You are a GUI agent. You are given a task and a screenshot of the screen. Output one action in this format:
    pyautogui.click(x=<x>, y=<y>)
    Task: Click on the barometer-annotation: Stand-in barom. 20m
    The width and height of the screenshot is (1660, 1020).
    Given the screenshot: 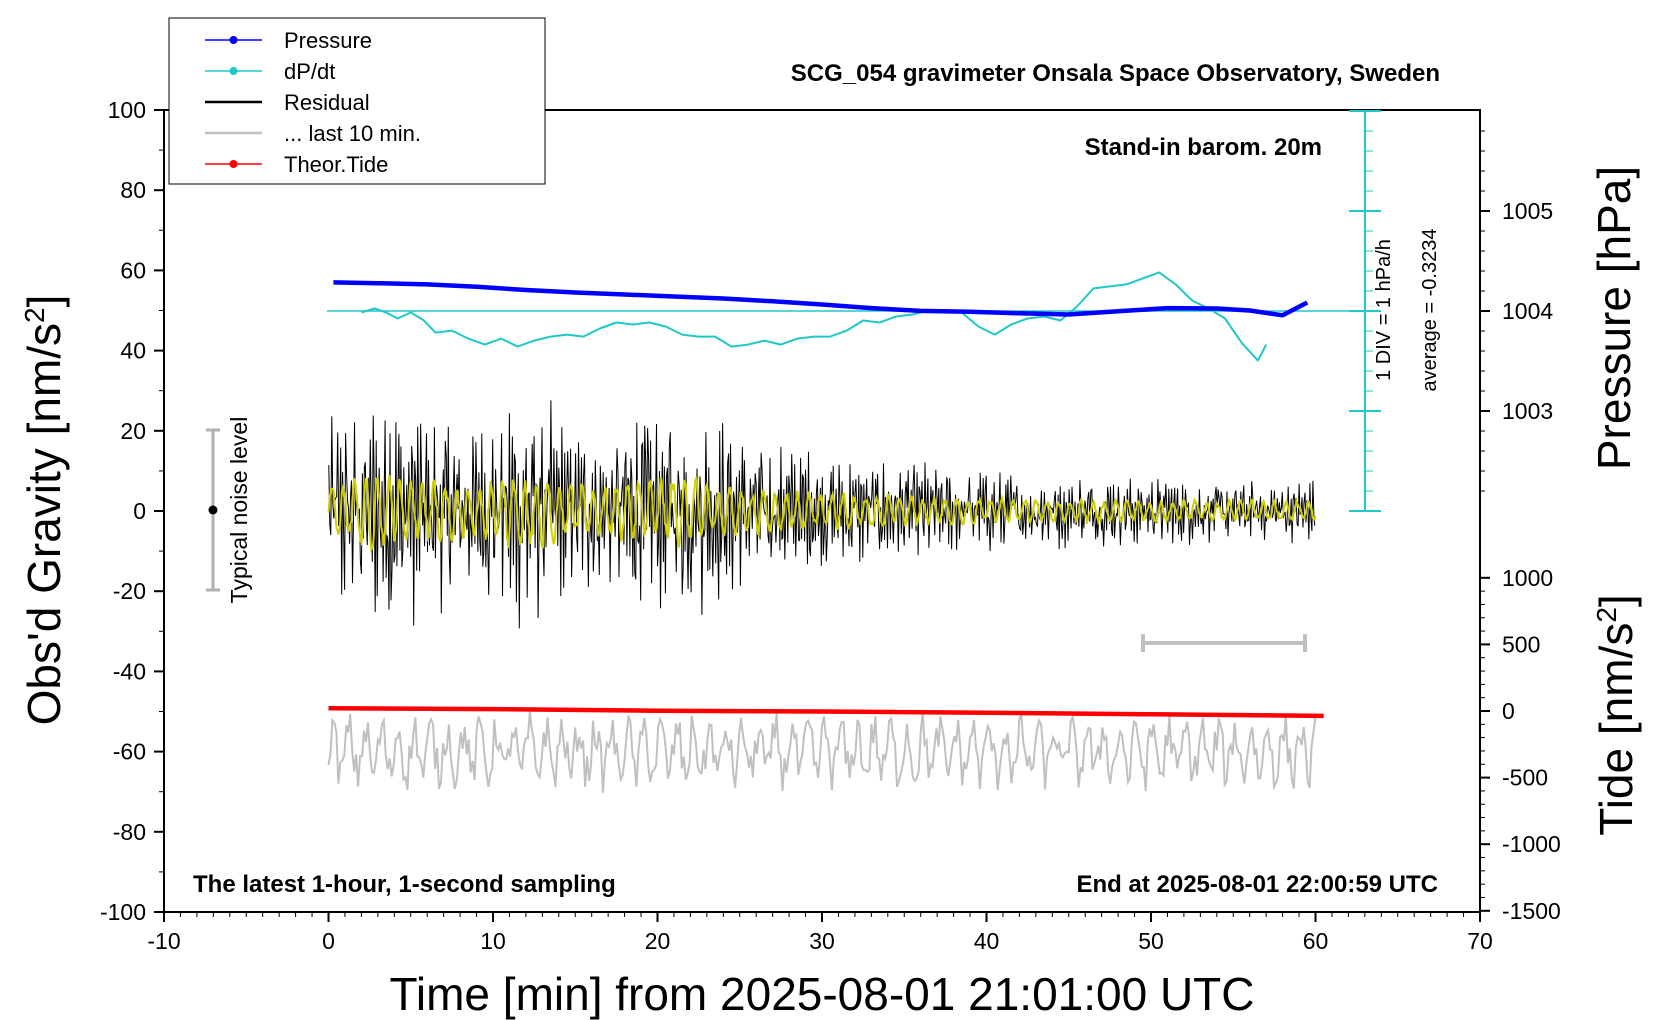 What is the action you would take?
    pyautogui.click(x=1203, y=147)
    